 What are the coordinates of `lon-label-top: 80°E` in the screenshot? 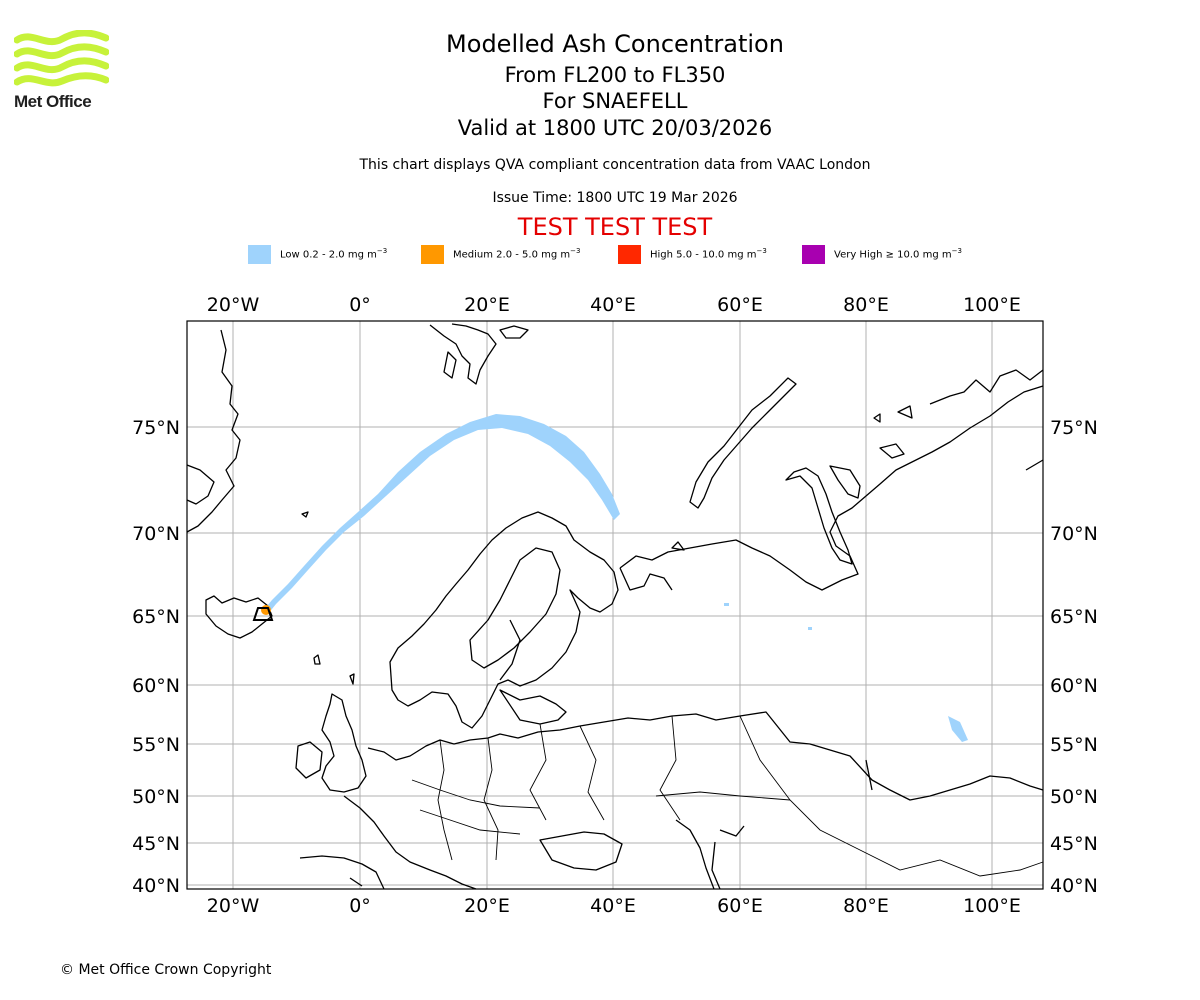 It's located at (866, 305).